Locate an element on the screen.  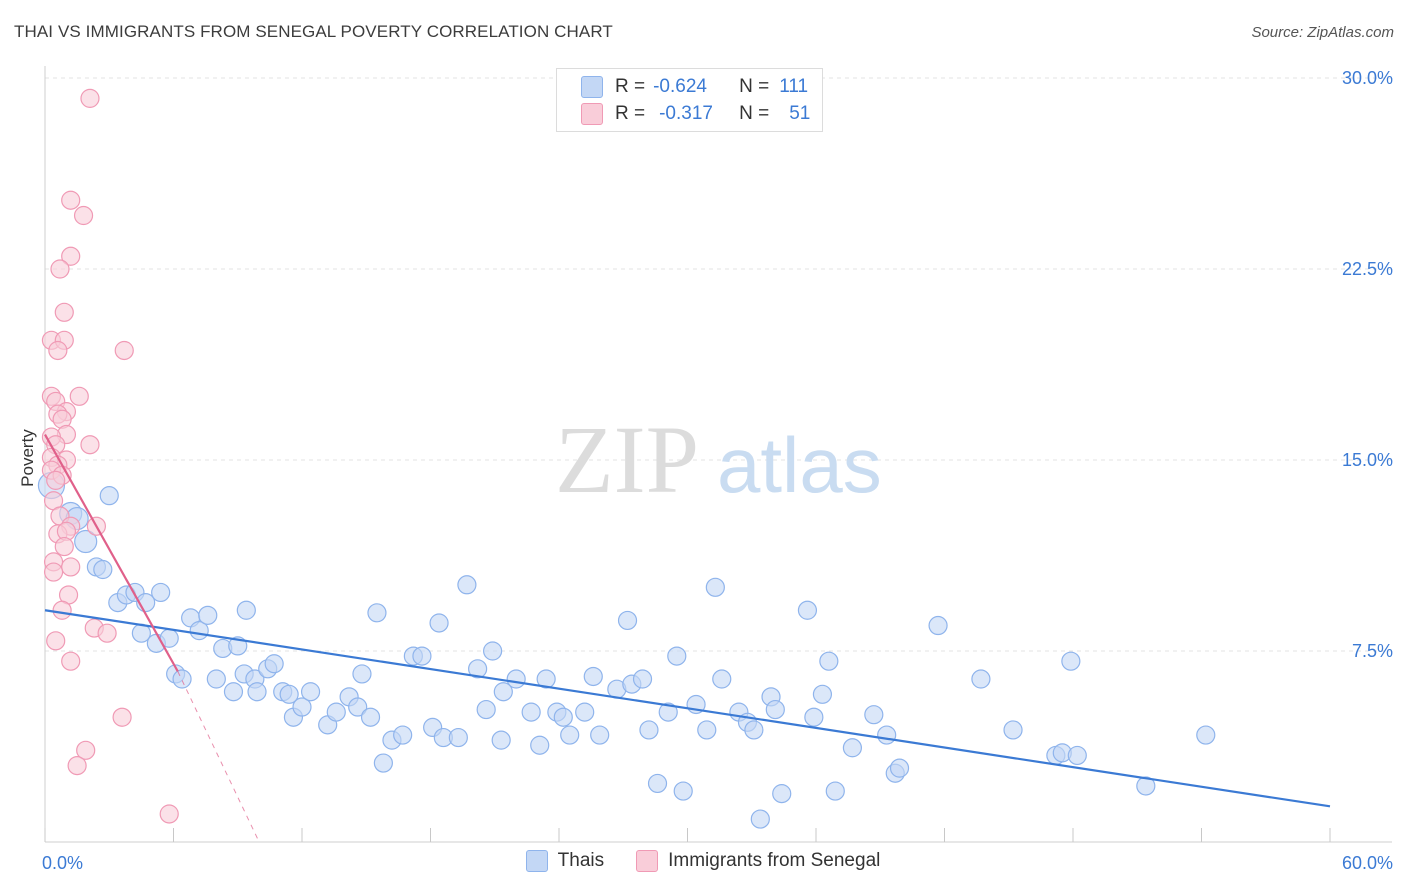
stats-row-senegal: R = -0.317 N = 51 is located at coordinates (695, 114).